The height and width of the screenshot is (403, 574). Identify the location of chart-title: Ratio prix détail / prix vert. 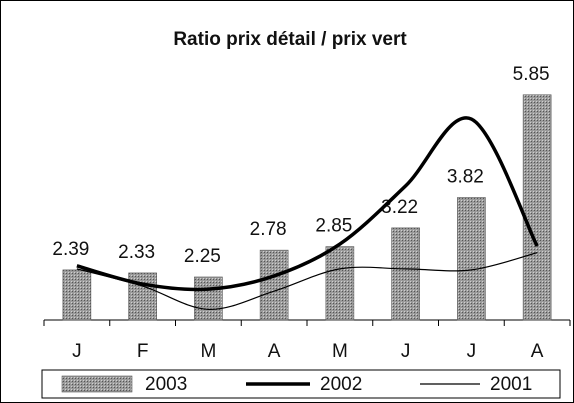
(290, 39).